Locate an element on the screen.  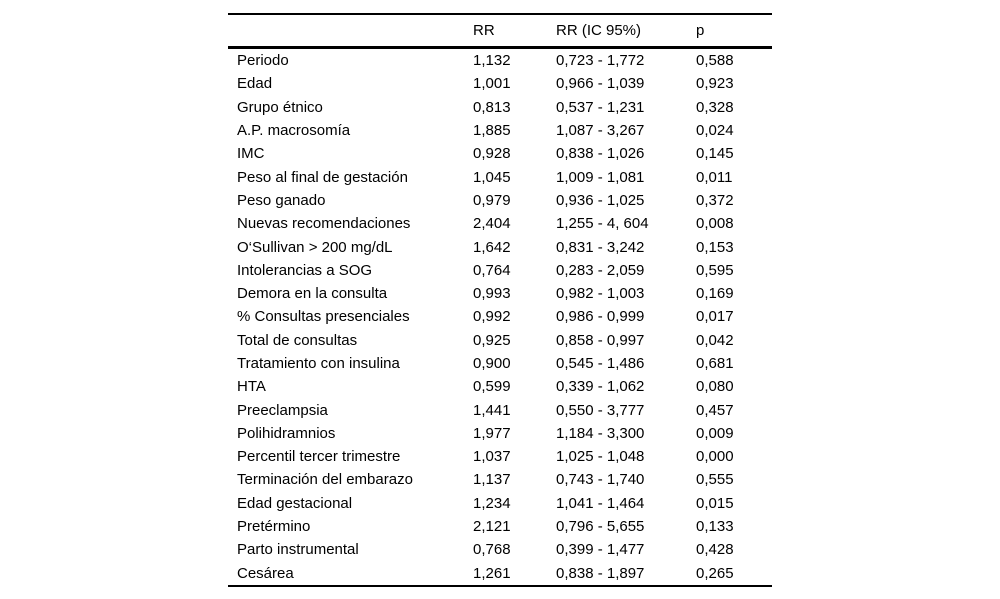
cell-p: 0,588 is located at coordinates (715, 61).